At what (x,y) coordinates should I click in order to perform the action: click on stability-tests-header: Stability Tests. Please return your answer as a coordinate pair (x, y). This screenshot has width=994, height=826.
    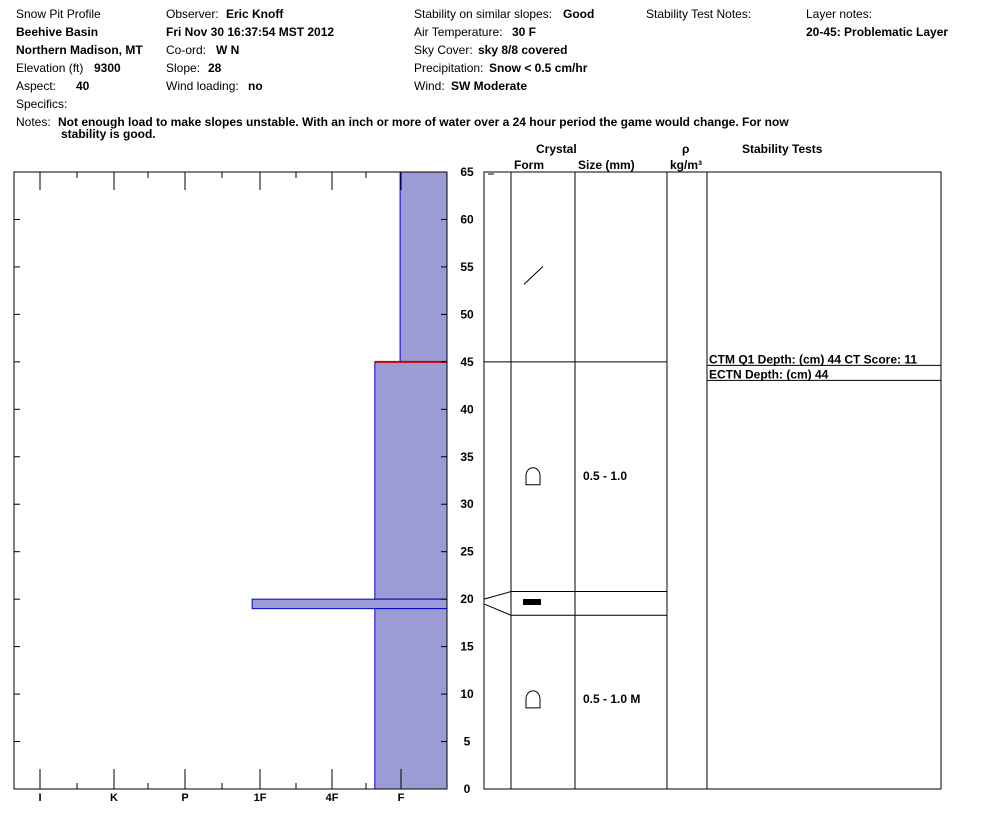
    Looking at the image, I should click on (782, 149).